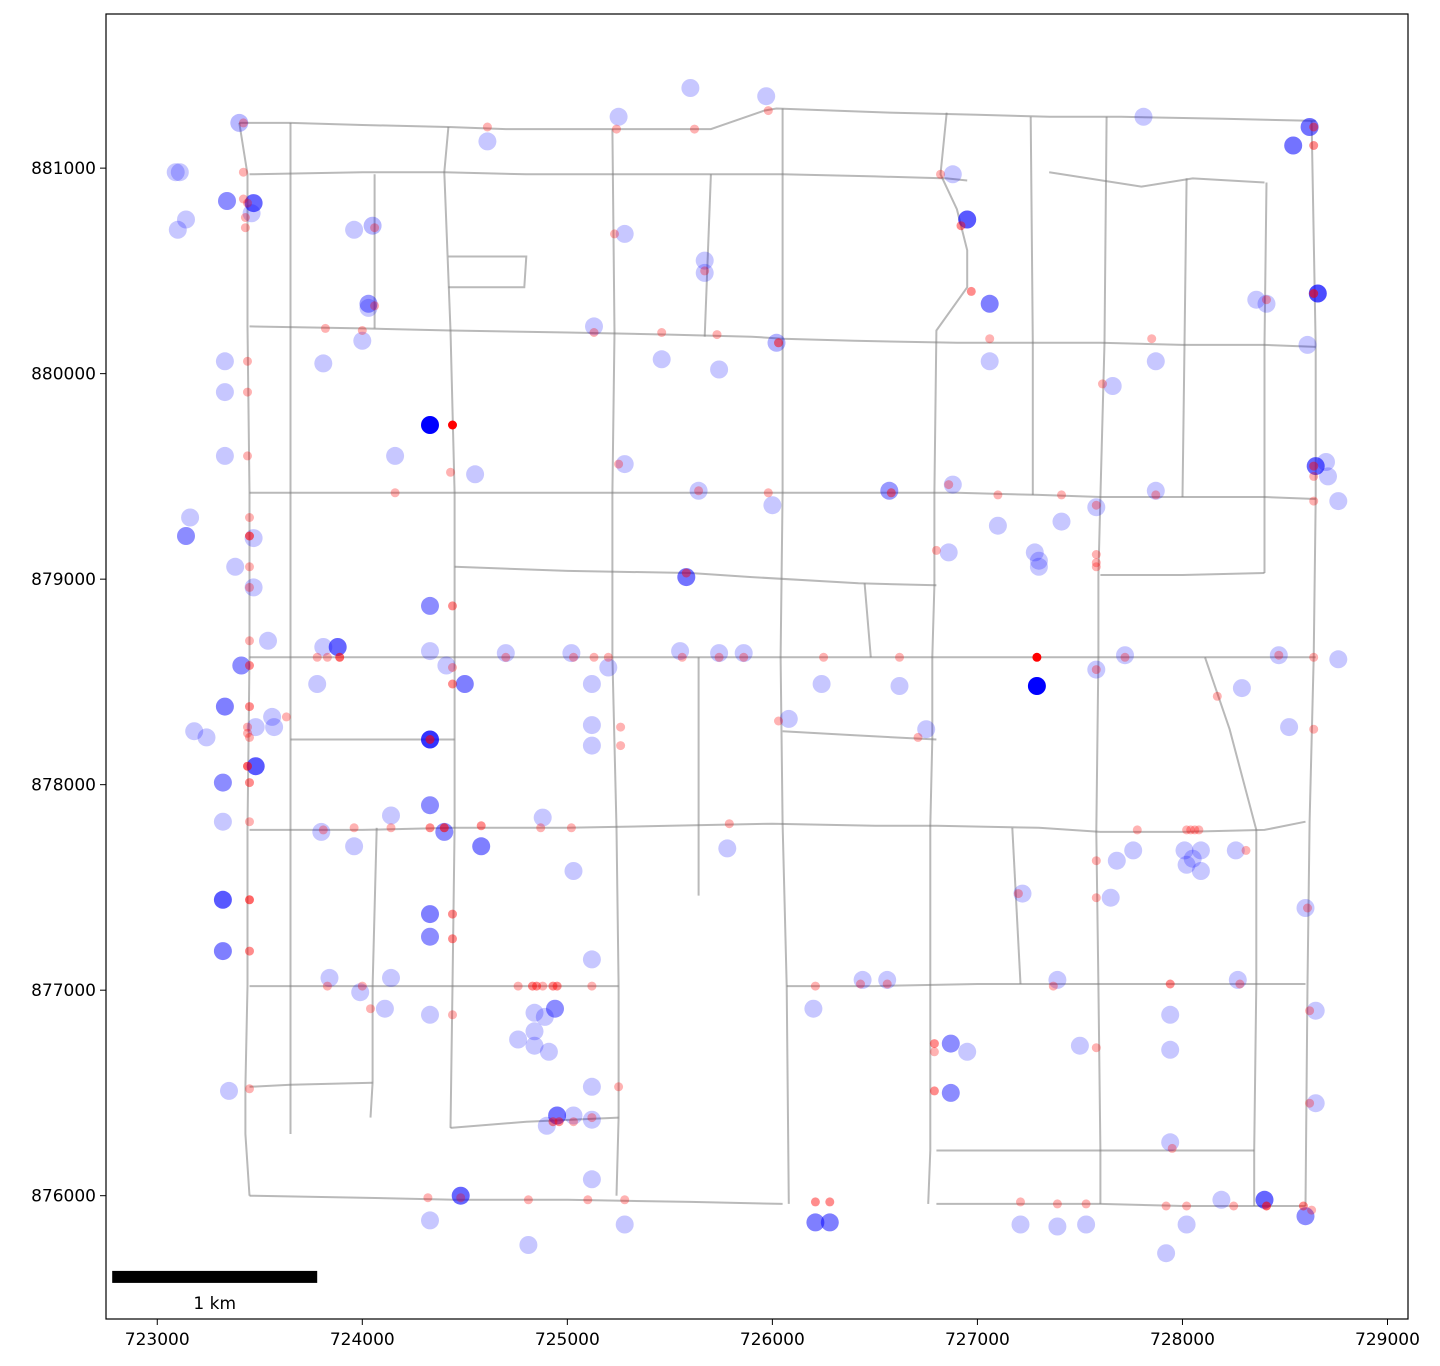 This screenshot has width=1440, height=1366. Describe the element at coordinates (362, 1340) in the screenshot. I see `x-tick-label-1: 724000` at that location.